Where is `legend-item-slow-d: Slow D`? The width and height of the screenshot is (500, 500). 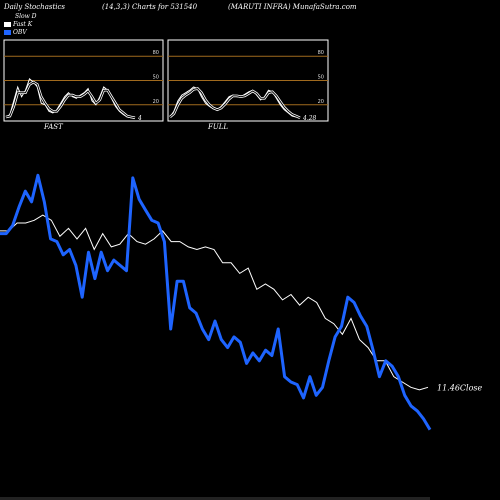 legend-item-slow-d: Slow D is located at coordinates (20, 17).